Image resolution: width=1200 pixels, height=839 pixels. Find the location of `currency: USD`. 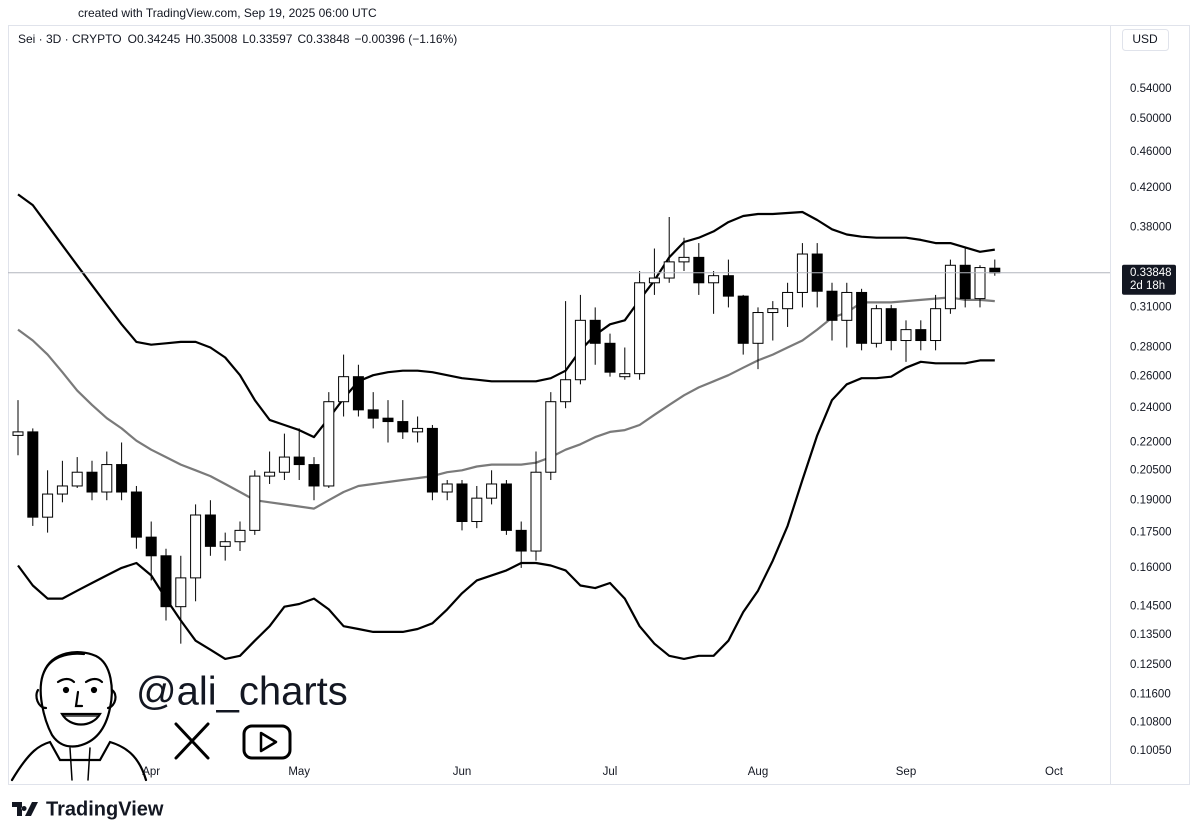

currency: USD is located at coordinates (1145, 39).